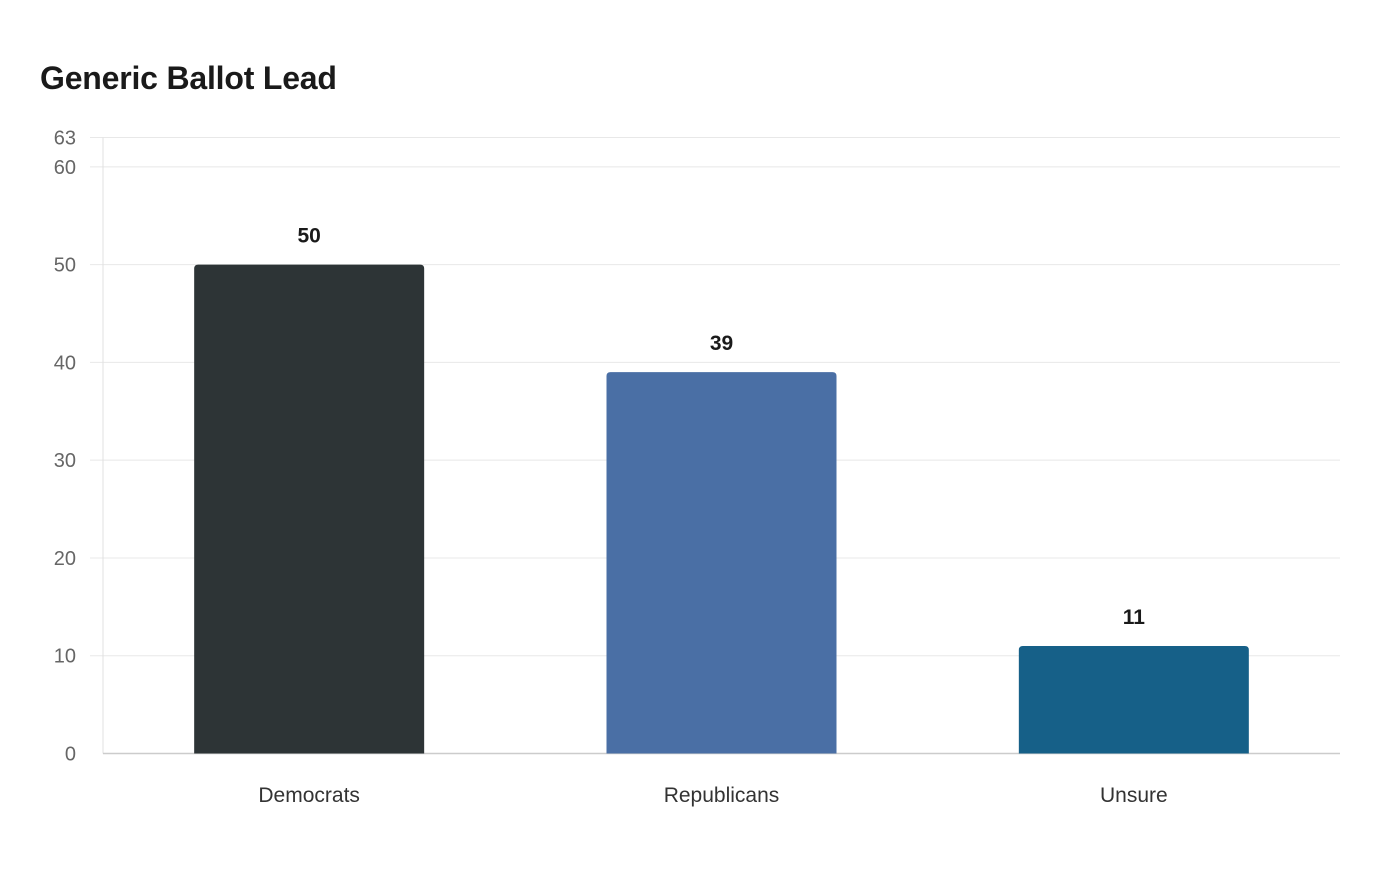 This screenshot has height=880, width=1400. What do you see at coordinates (65, 266) in the screenshot?
I see `y-tick-label: 50` at bounding box center [65, 266].